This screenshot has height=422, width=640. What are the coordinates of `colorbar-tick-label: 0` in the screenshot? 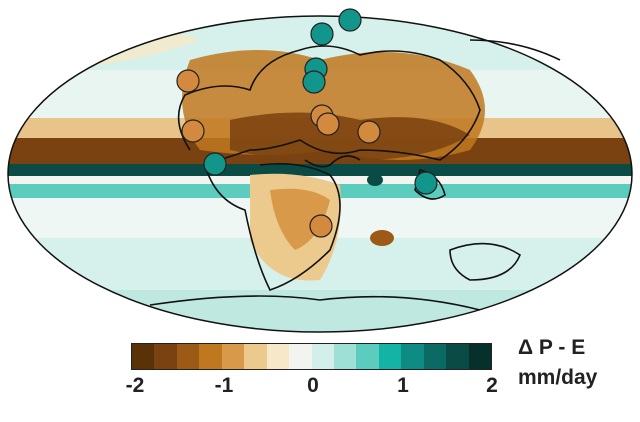 It's located at (313, 385).